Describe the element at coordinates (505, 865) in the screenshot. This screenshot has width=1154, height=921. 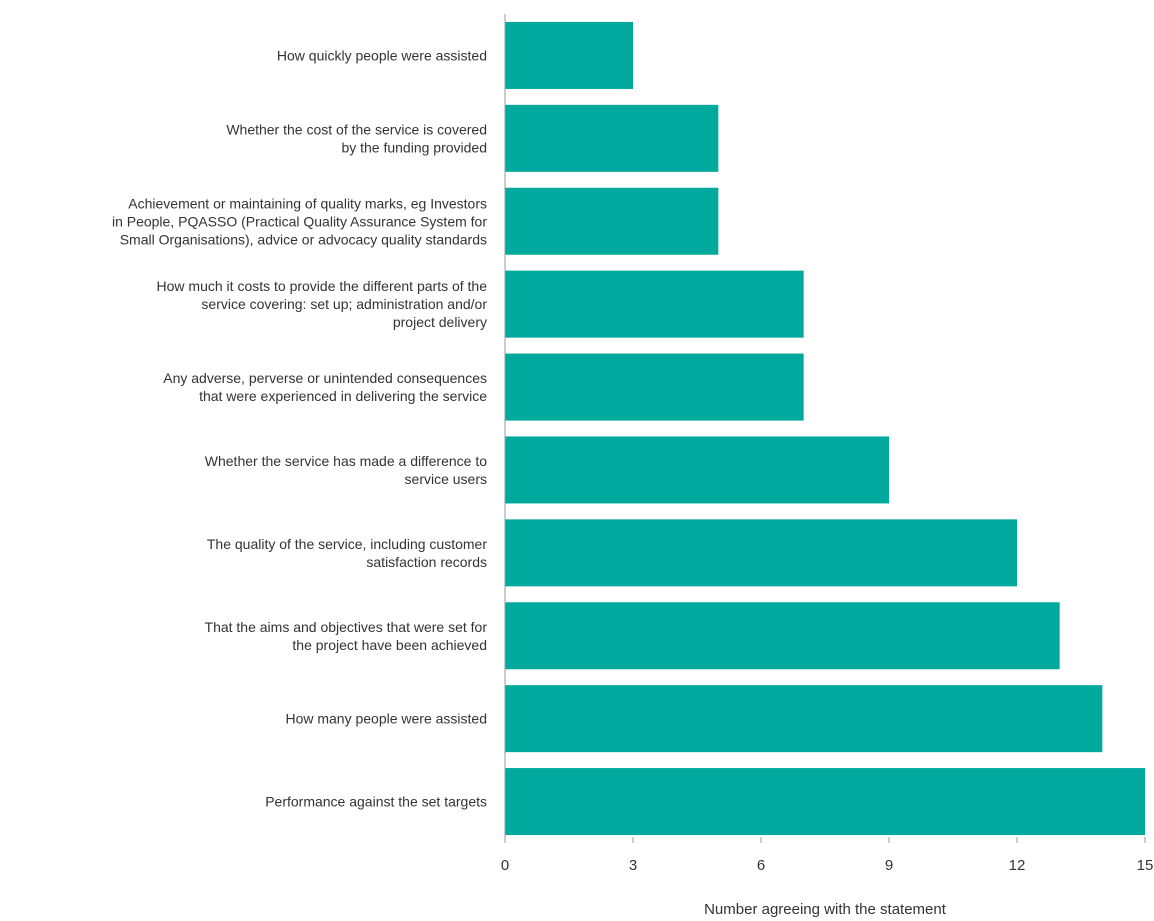
I see `x-tick-label: 0` at that location.